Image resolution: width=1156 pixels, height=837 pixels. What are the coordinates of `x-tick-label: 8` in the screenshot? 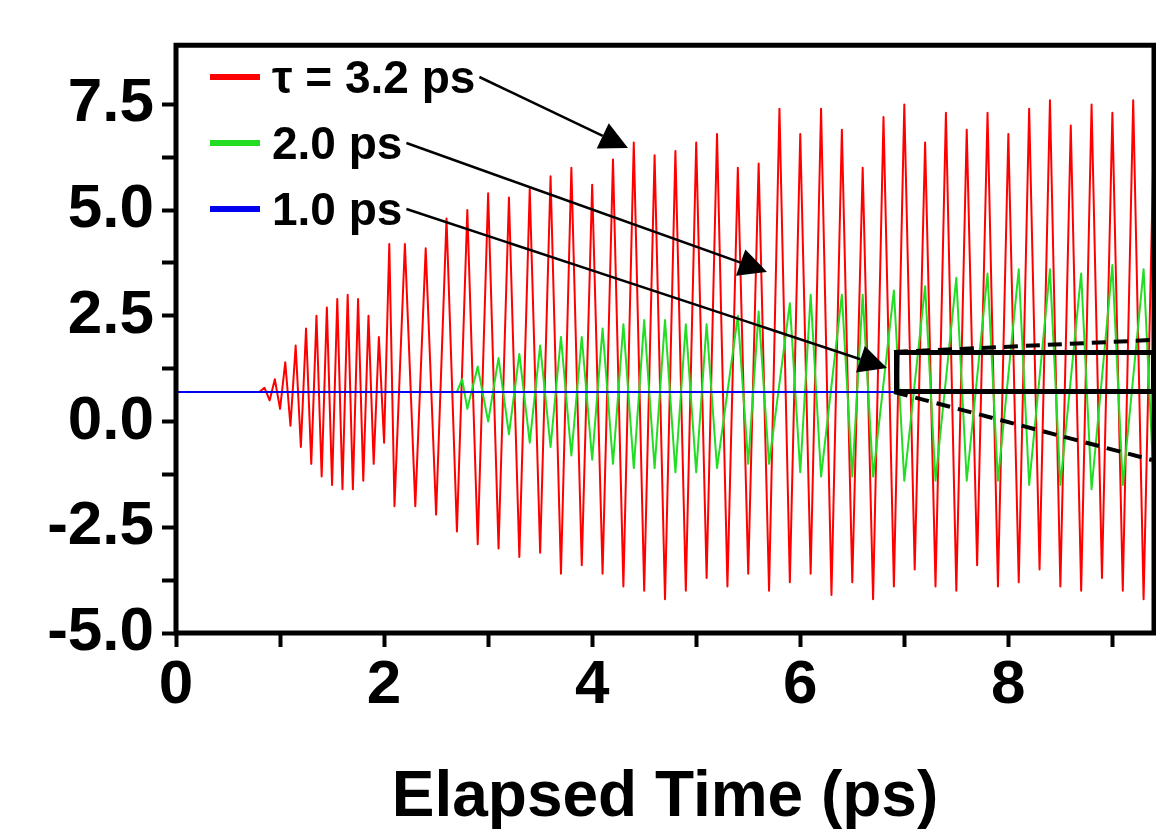 It's located at (1008, 682).